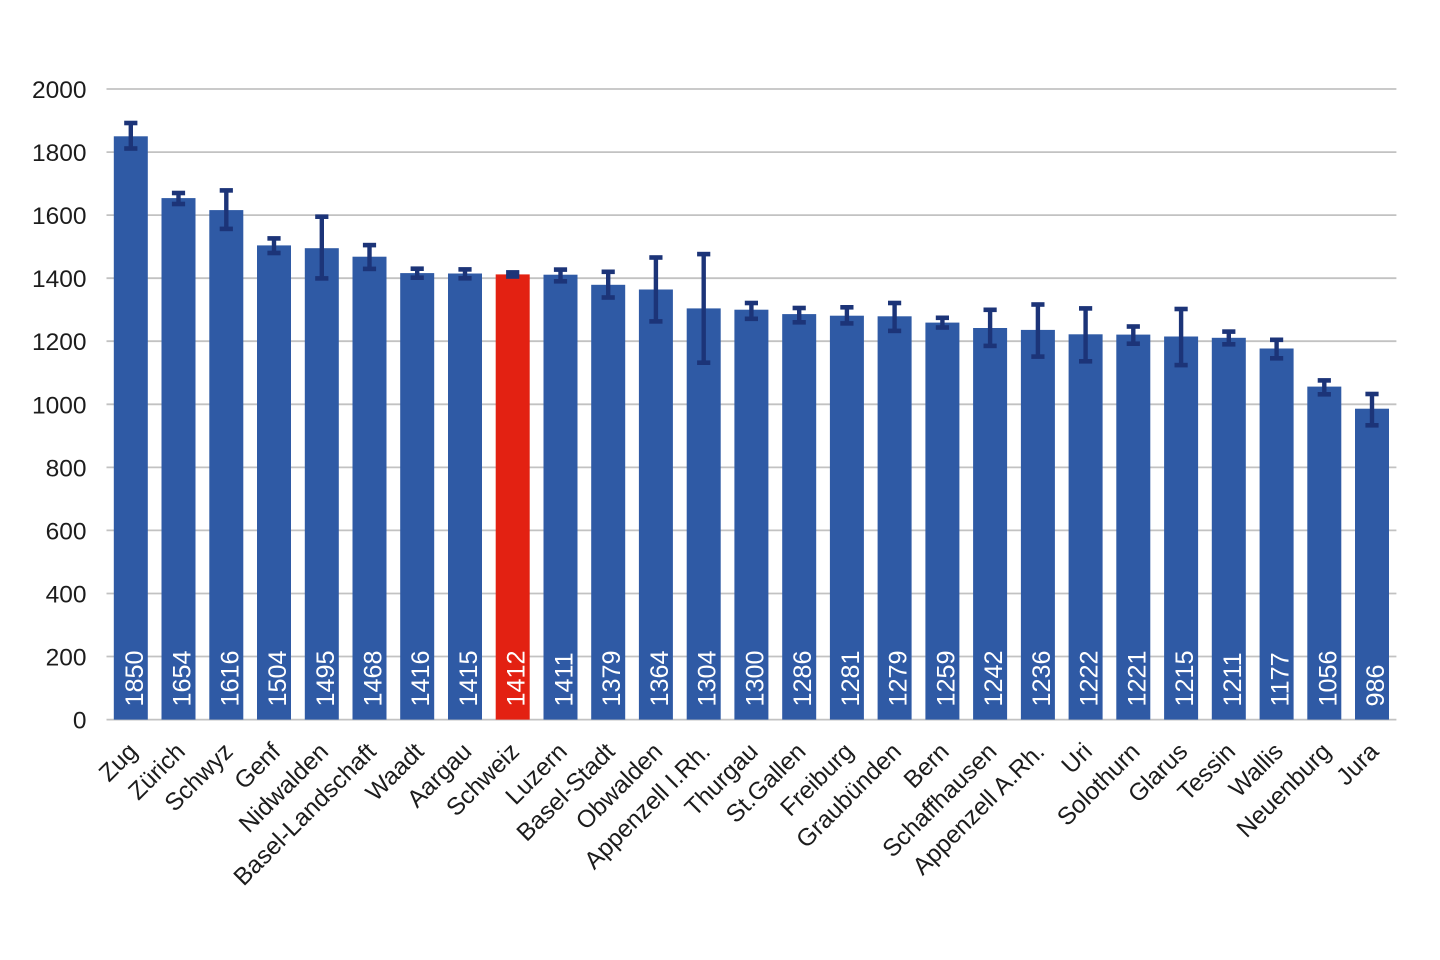 The height and width of the screenshot is (960, 1440). Describe the element at coordinates (374, 678) in the screenshot. I see `svg-text: 1468` at that location.